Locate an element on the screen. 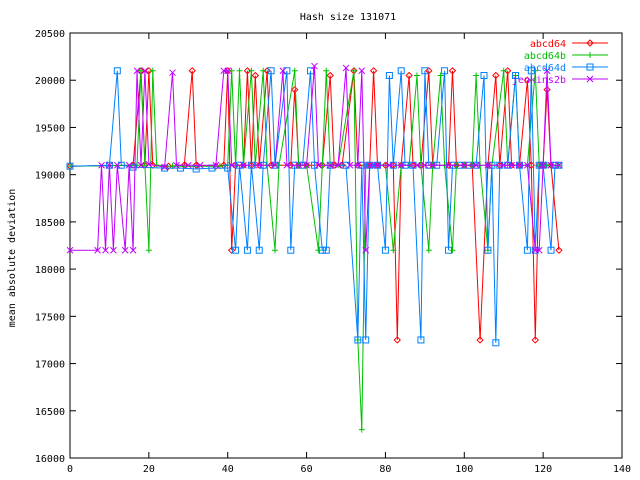  y-tick-label: 19500 is located at coordinates (50, 128).